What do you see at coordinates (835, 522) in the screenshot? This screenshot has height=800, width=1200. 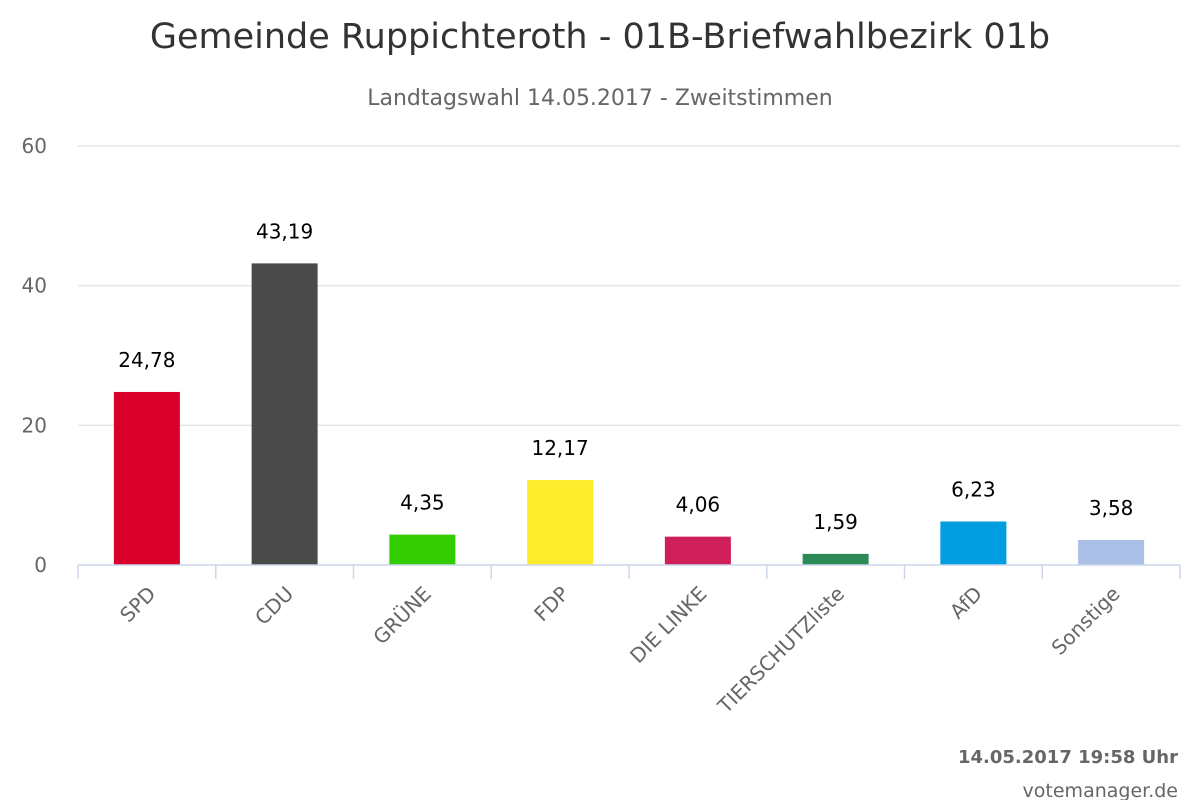 I see `data-label: 1,59` at bounding box center [835, 522].